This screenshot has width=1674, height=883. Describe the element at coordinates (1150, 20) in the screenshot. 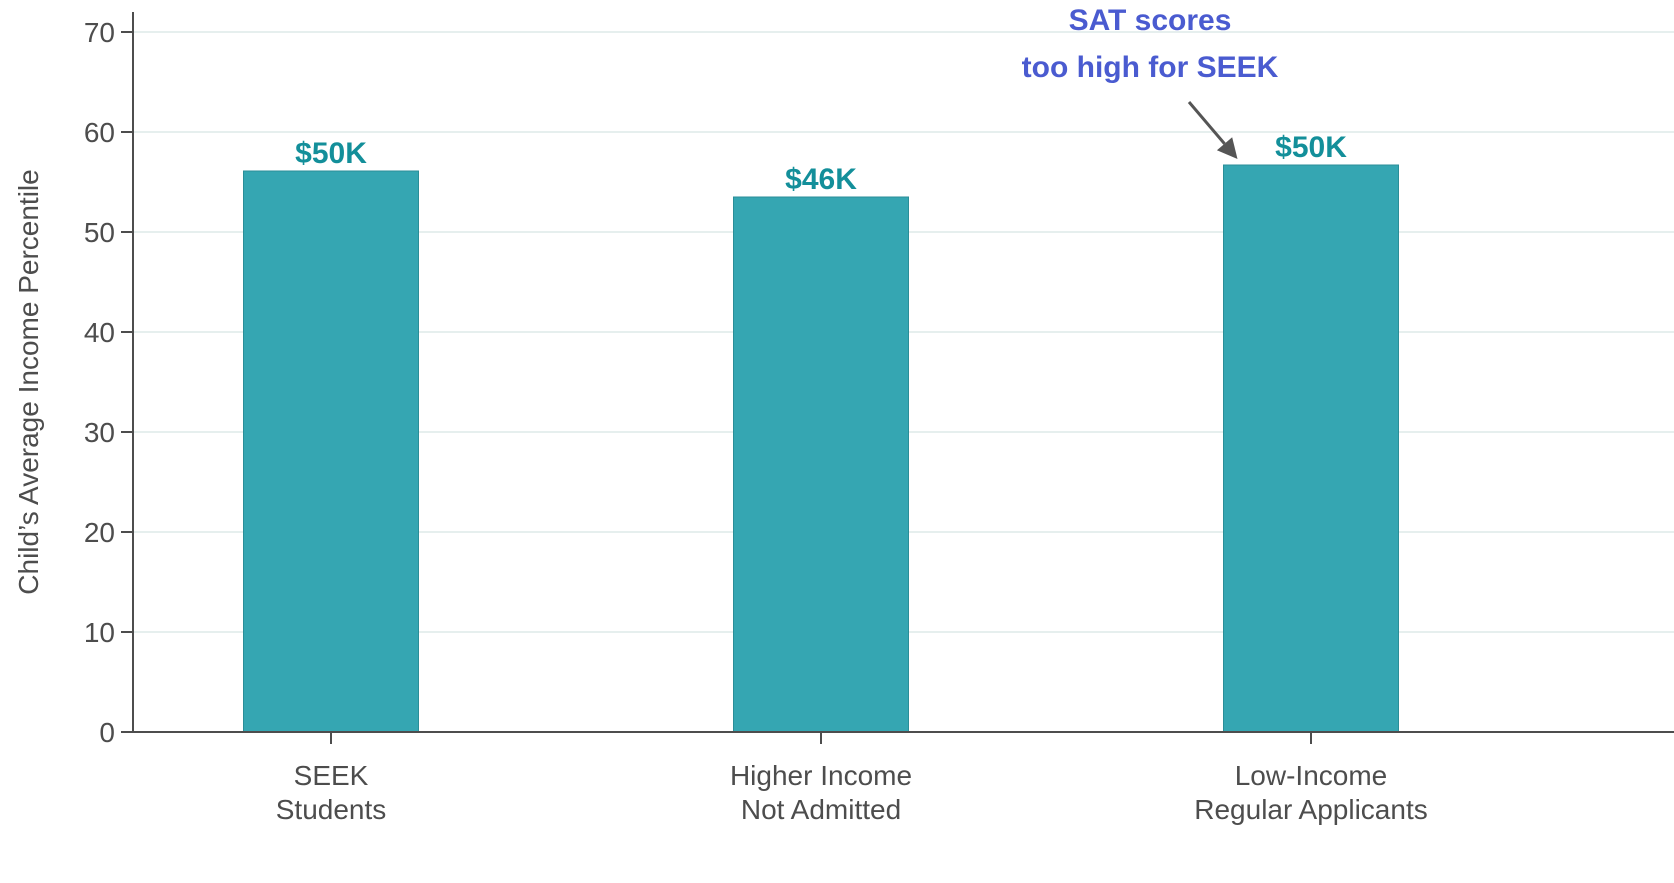

I see `annotation-line-0: SAT scores` at that location.